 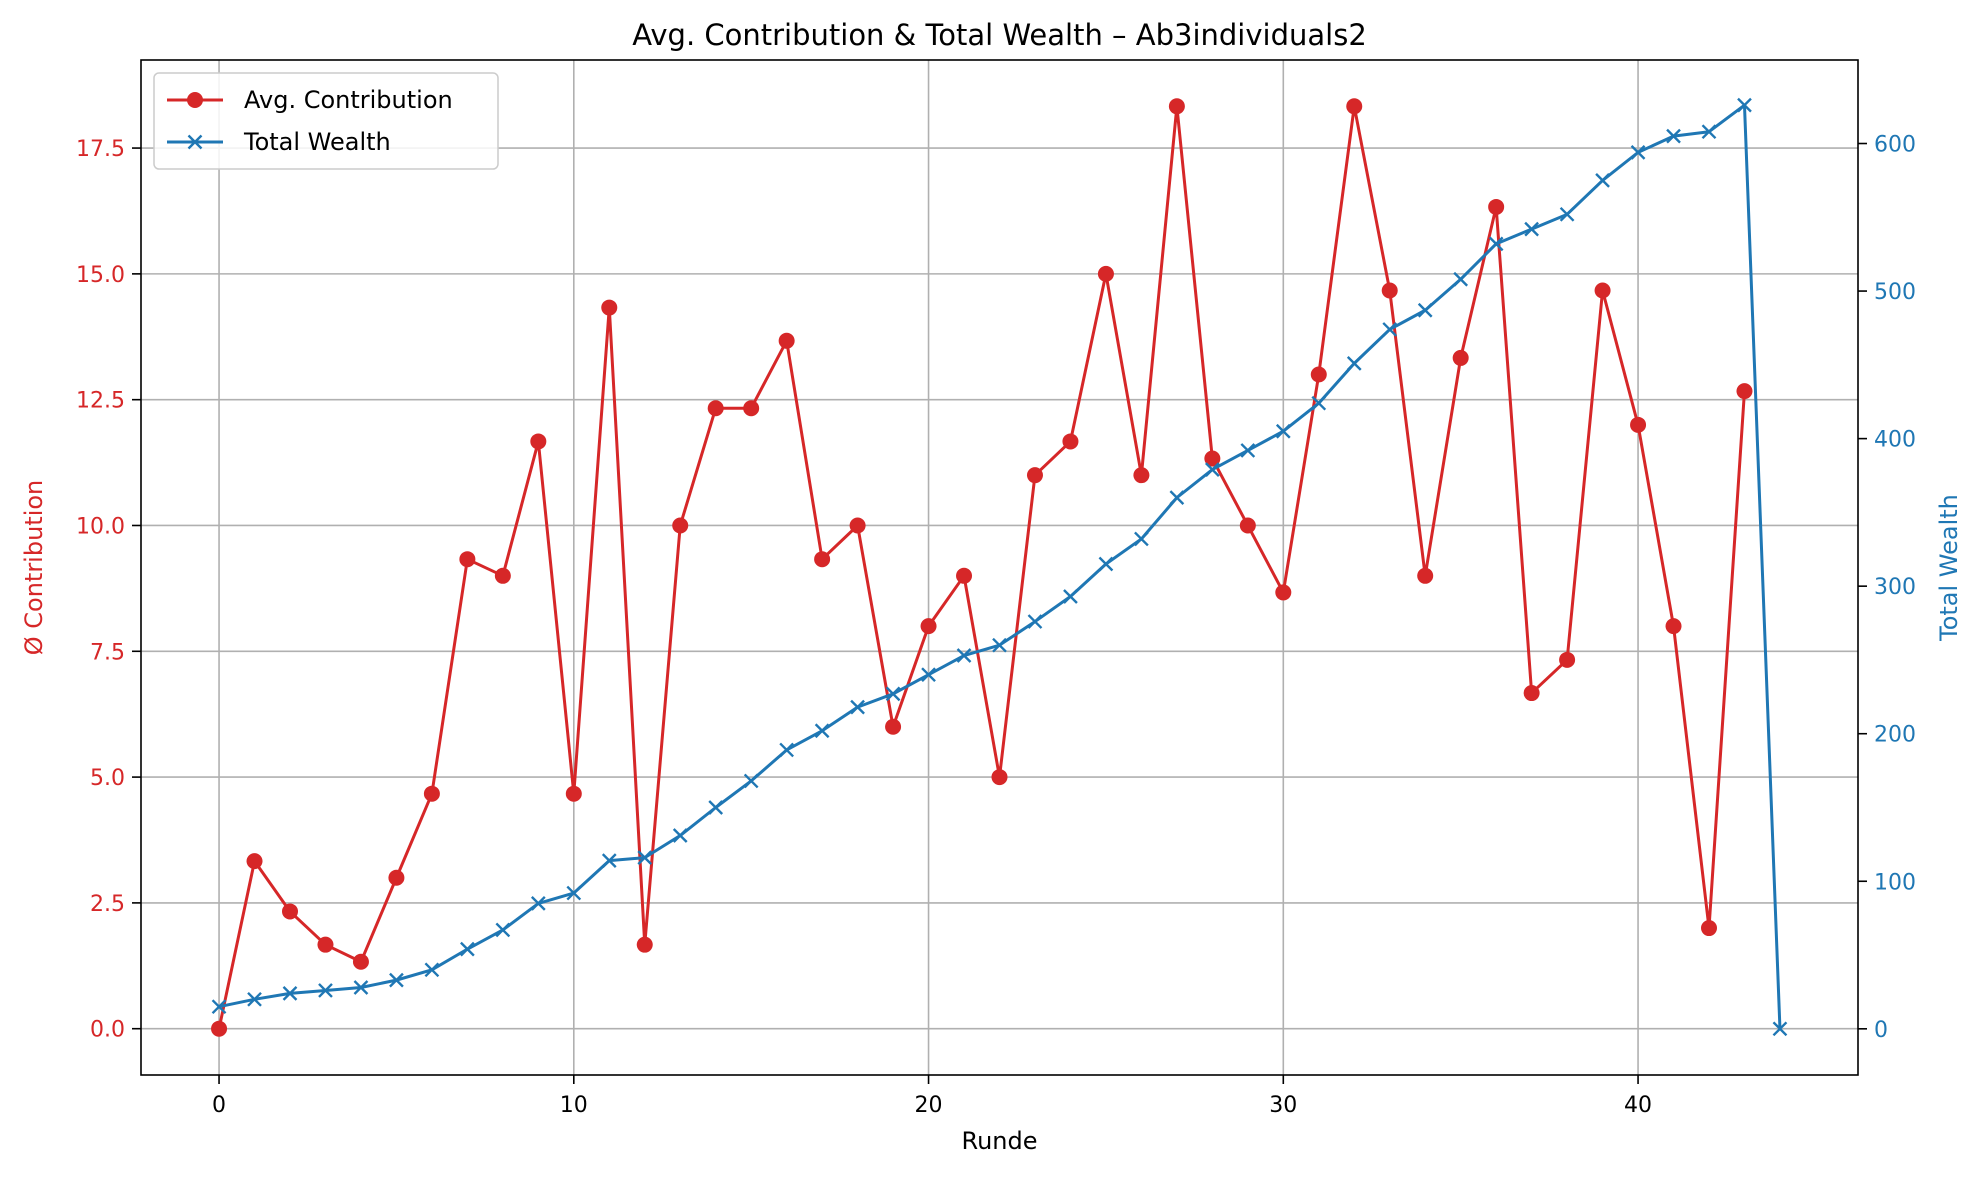 I want to click on y-left-tick-label: 0.0, so click(x=107, y=1030).